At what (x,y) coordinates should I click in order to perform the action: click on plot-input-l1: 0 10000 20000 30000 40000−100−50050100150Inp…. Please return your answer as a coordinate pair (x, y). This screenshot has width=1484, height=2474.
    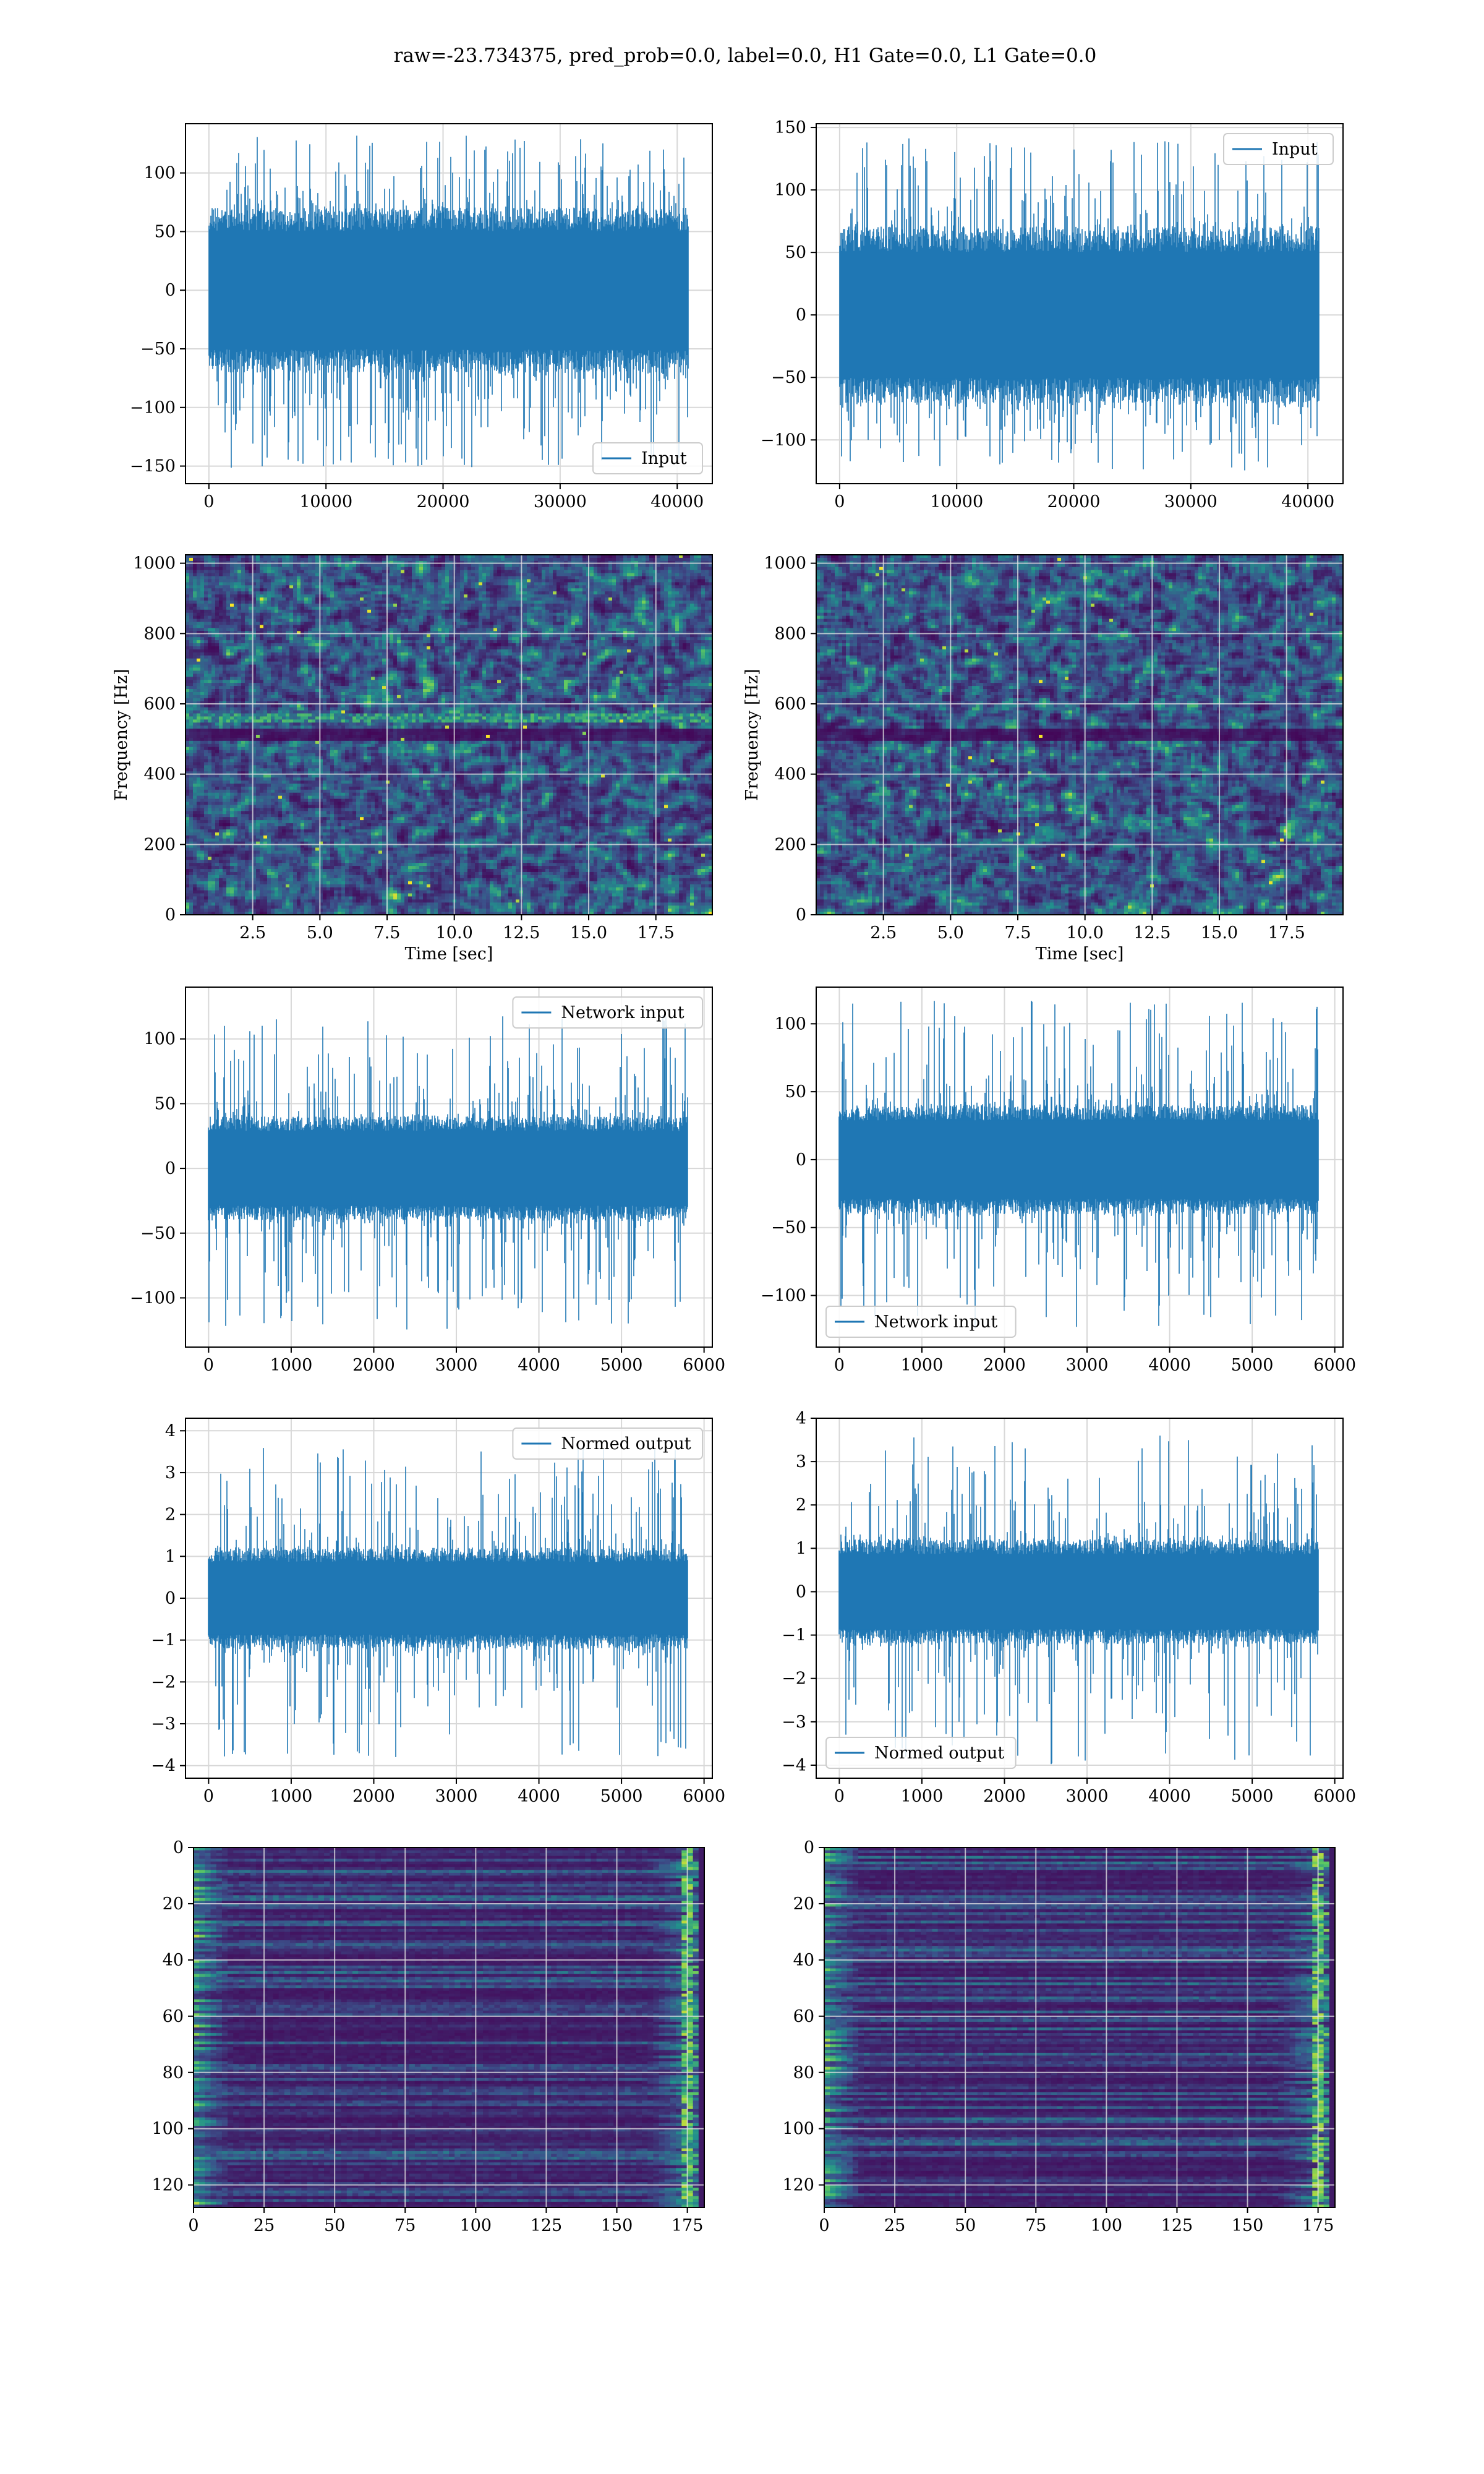
    Looking at the image, I should click on (1052, 314).